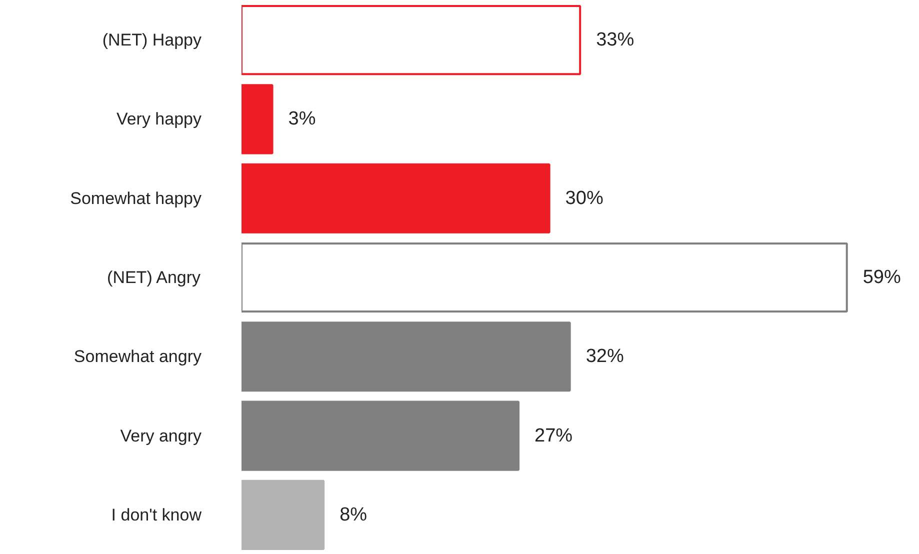 Image resolution: width=919 pixels, height=554 pixels. I want to click on data-label: 30%, so click(584, 198).